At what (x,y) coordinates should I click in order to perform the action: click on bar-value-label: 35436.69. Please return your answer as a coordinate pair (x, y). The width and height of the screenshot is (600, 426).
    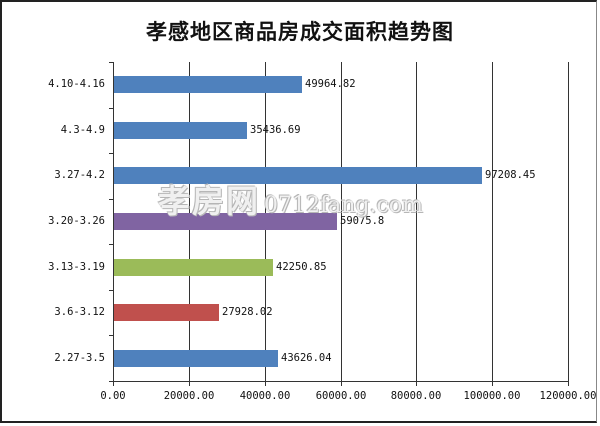
    Looking at the image, I should click on (275, 130).